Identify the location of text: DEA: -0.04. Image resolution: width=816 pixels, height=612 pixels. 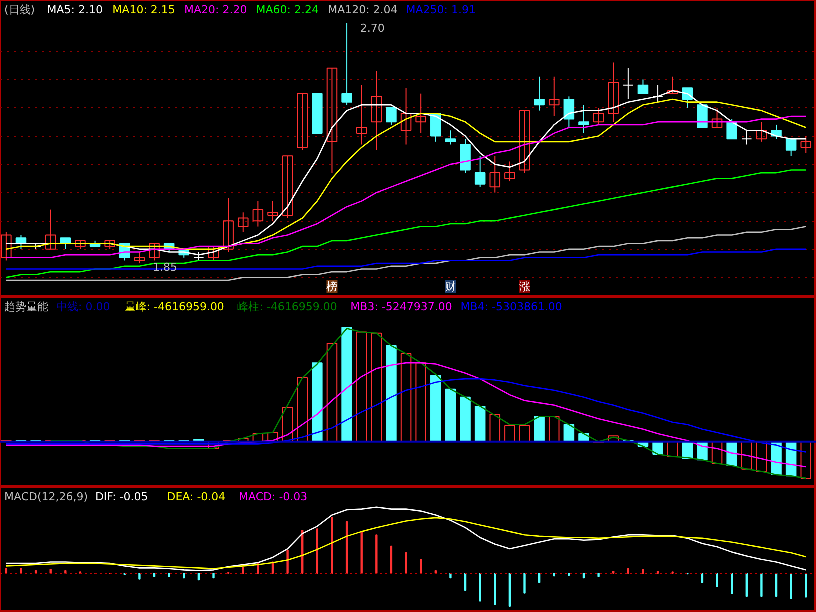
(196, 497).